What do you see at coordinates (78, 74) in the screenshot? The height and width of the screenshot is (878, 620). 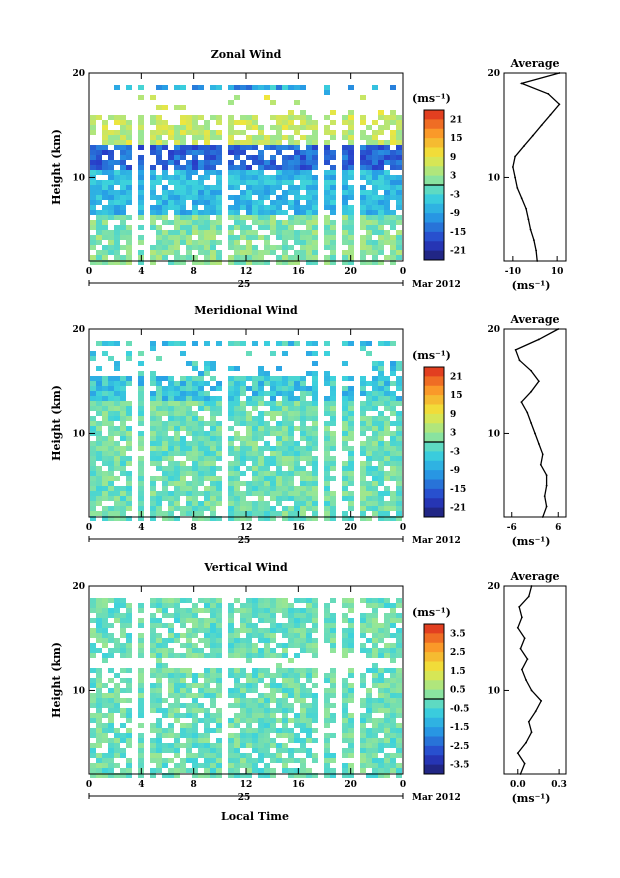 I see `y-tick-label: 20` at bounding box center [78, 74].